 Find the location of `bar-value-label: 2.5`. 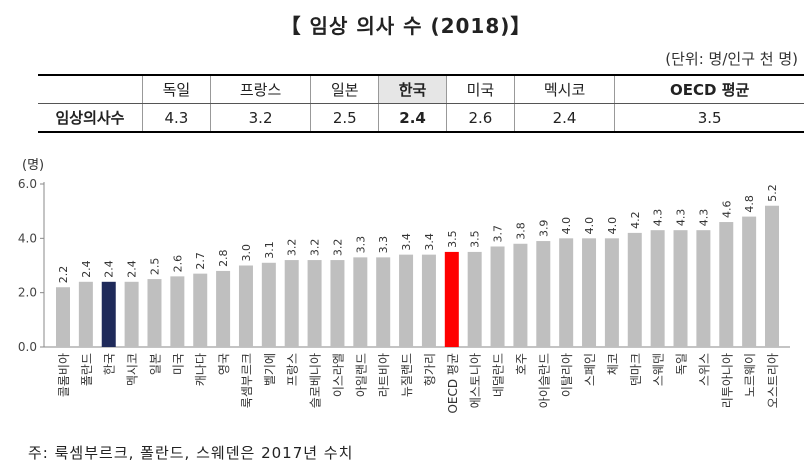

bar-value-label: 2.5 is located at coordinates (154, 267).